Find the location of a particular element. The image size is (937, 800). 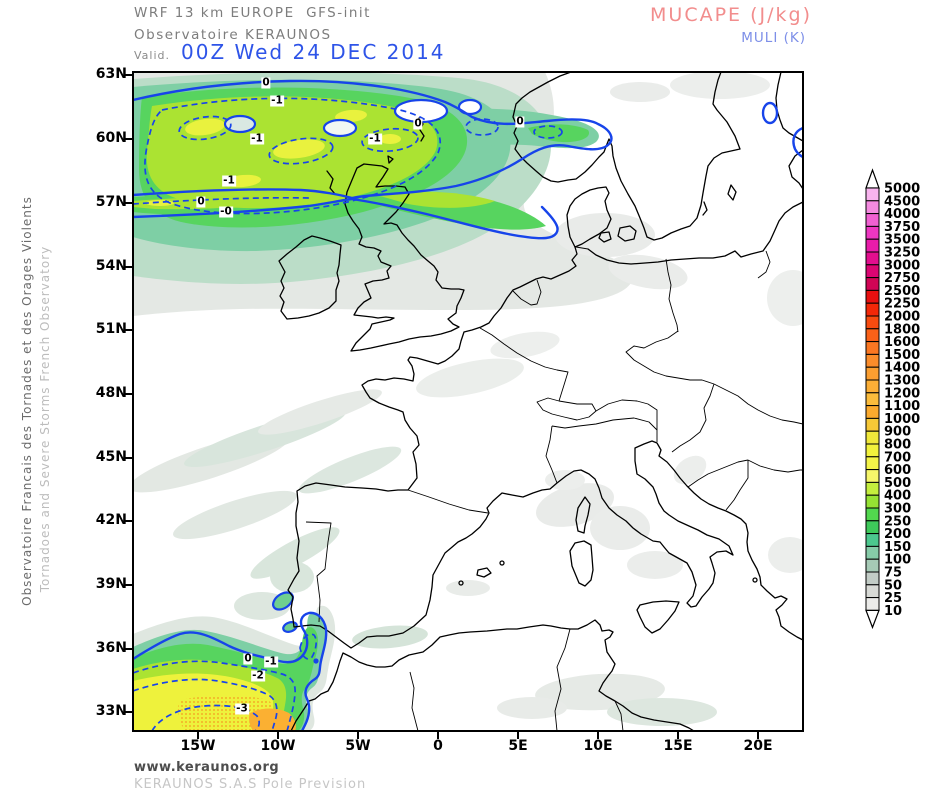

colorbar-arrow-up-icon is located at coordinates (872, 178).